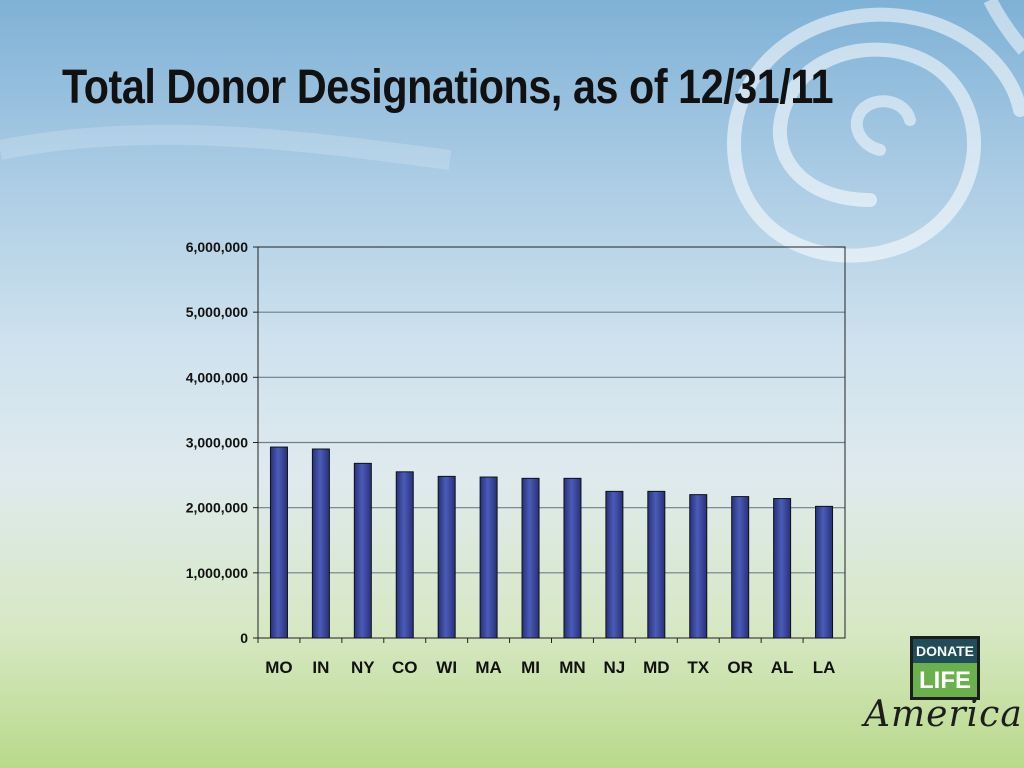 The image size is (1024, 768). Describe the element at coordinates (217, 312) in the screenshot. I see `y-tick-label: 5,000,000` at that location.